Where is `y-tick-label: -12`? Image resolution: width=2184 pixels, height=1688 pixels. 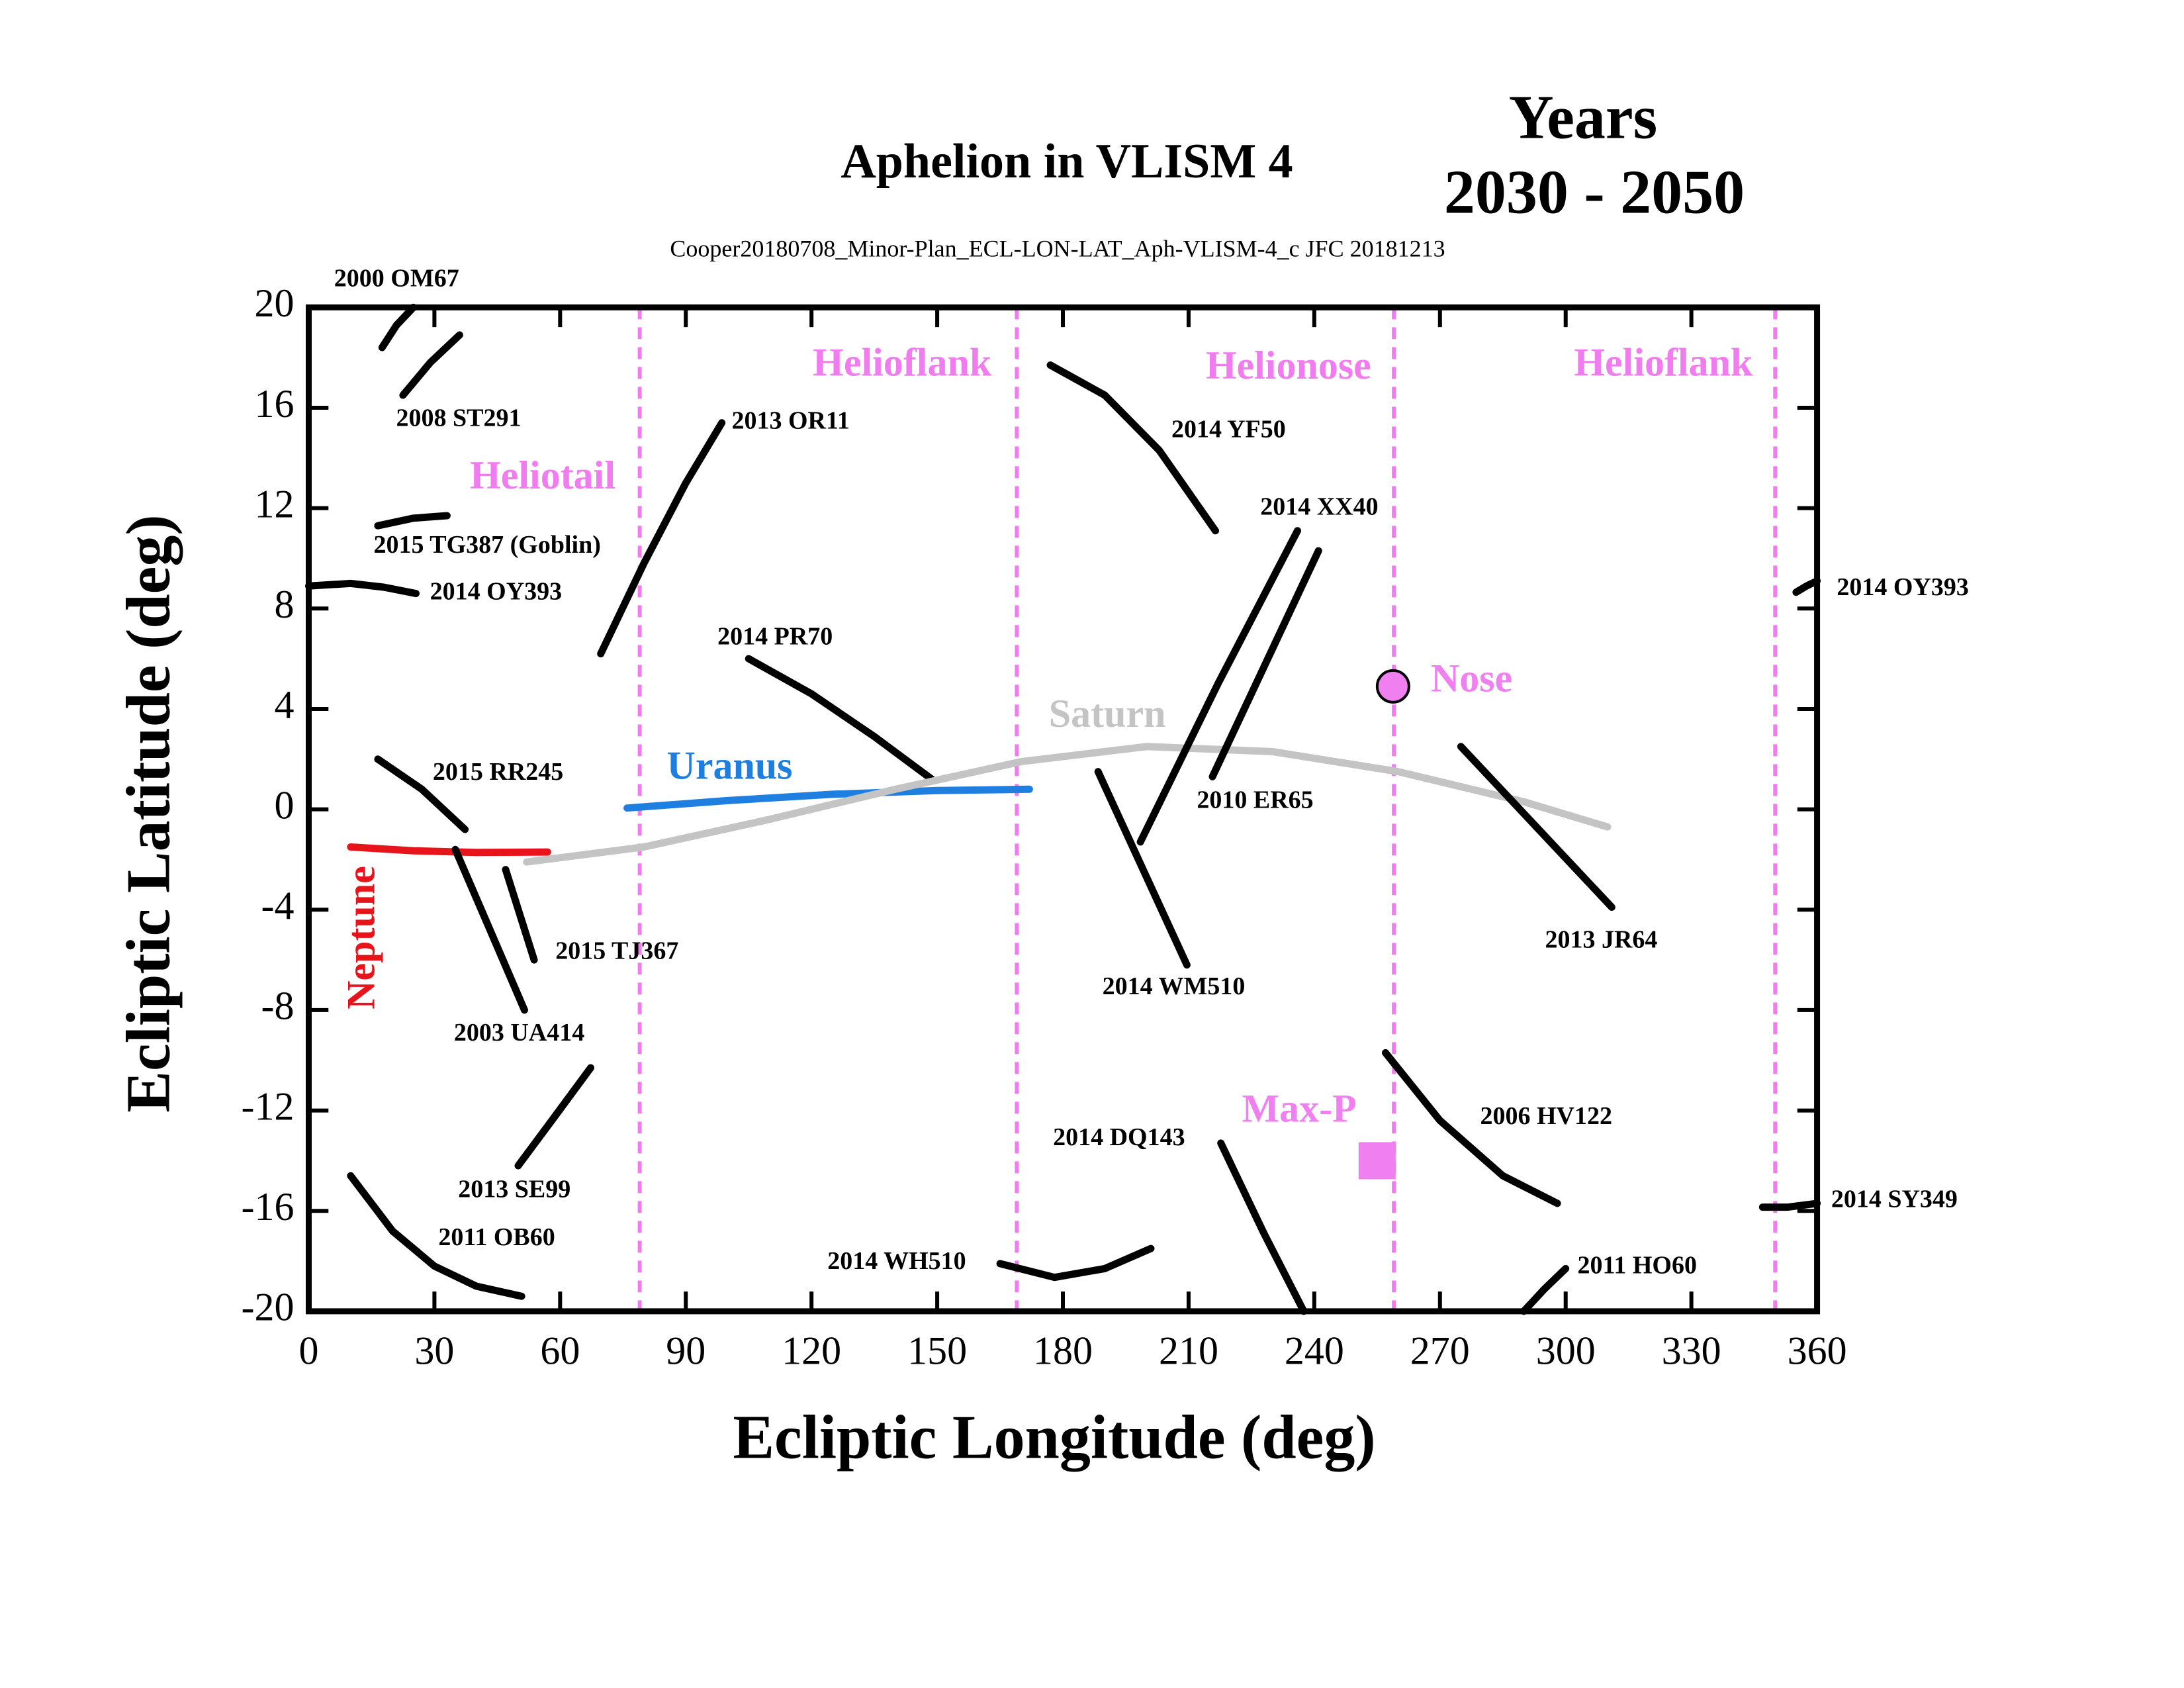 y-tick-label: -12 is located at coordinates (267, 1106).